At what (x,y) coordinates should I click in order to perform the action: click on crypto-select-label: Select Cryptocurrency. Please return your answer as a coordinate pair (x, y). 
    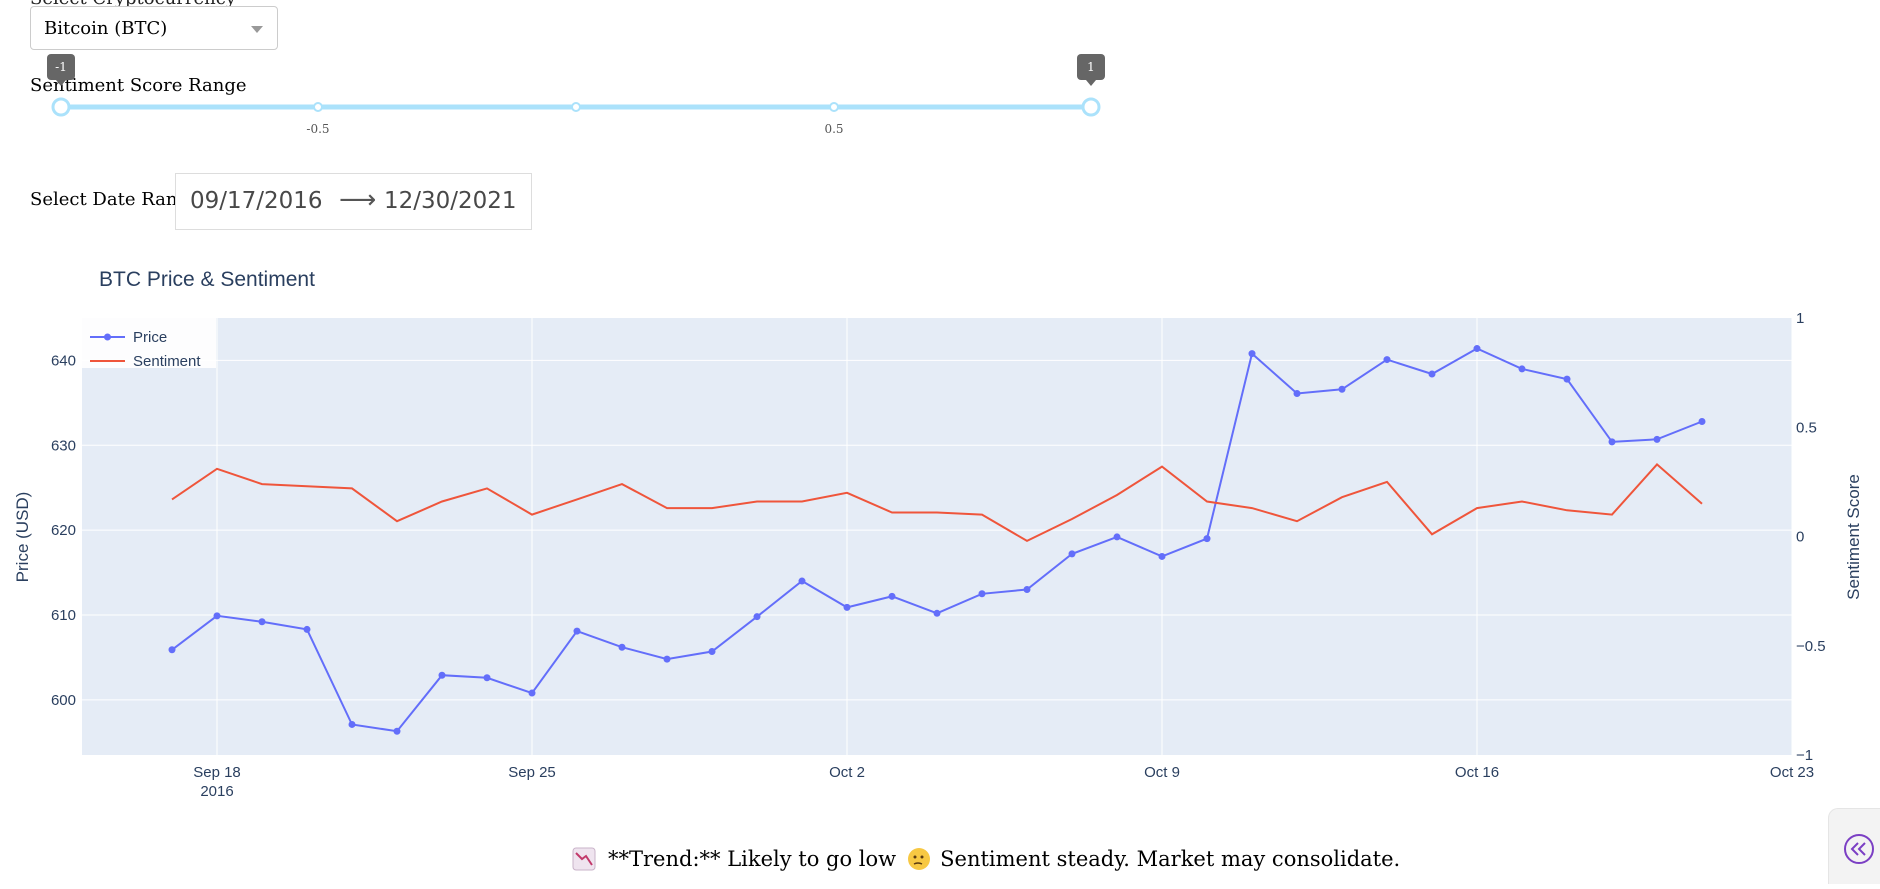
    Looking at the image, I should click on (133, 4).